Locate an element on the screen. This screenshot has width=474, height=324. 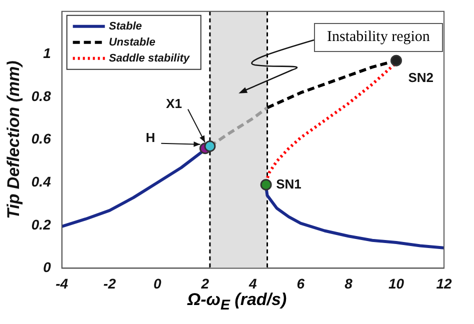
legend-label: Saddle stability is located at coordinates (149, 58).